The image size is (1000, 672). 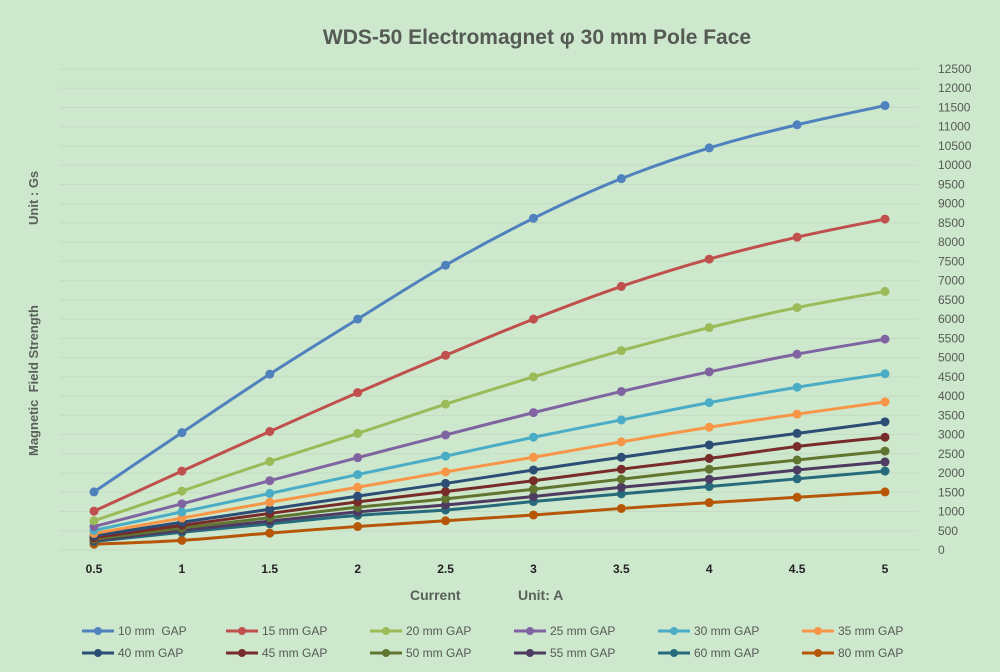 I want to click on y-tick-label: 9000, so click(x=951, y=204).